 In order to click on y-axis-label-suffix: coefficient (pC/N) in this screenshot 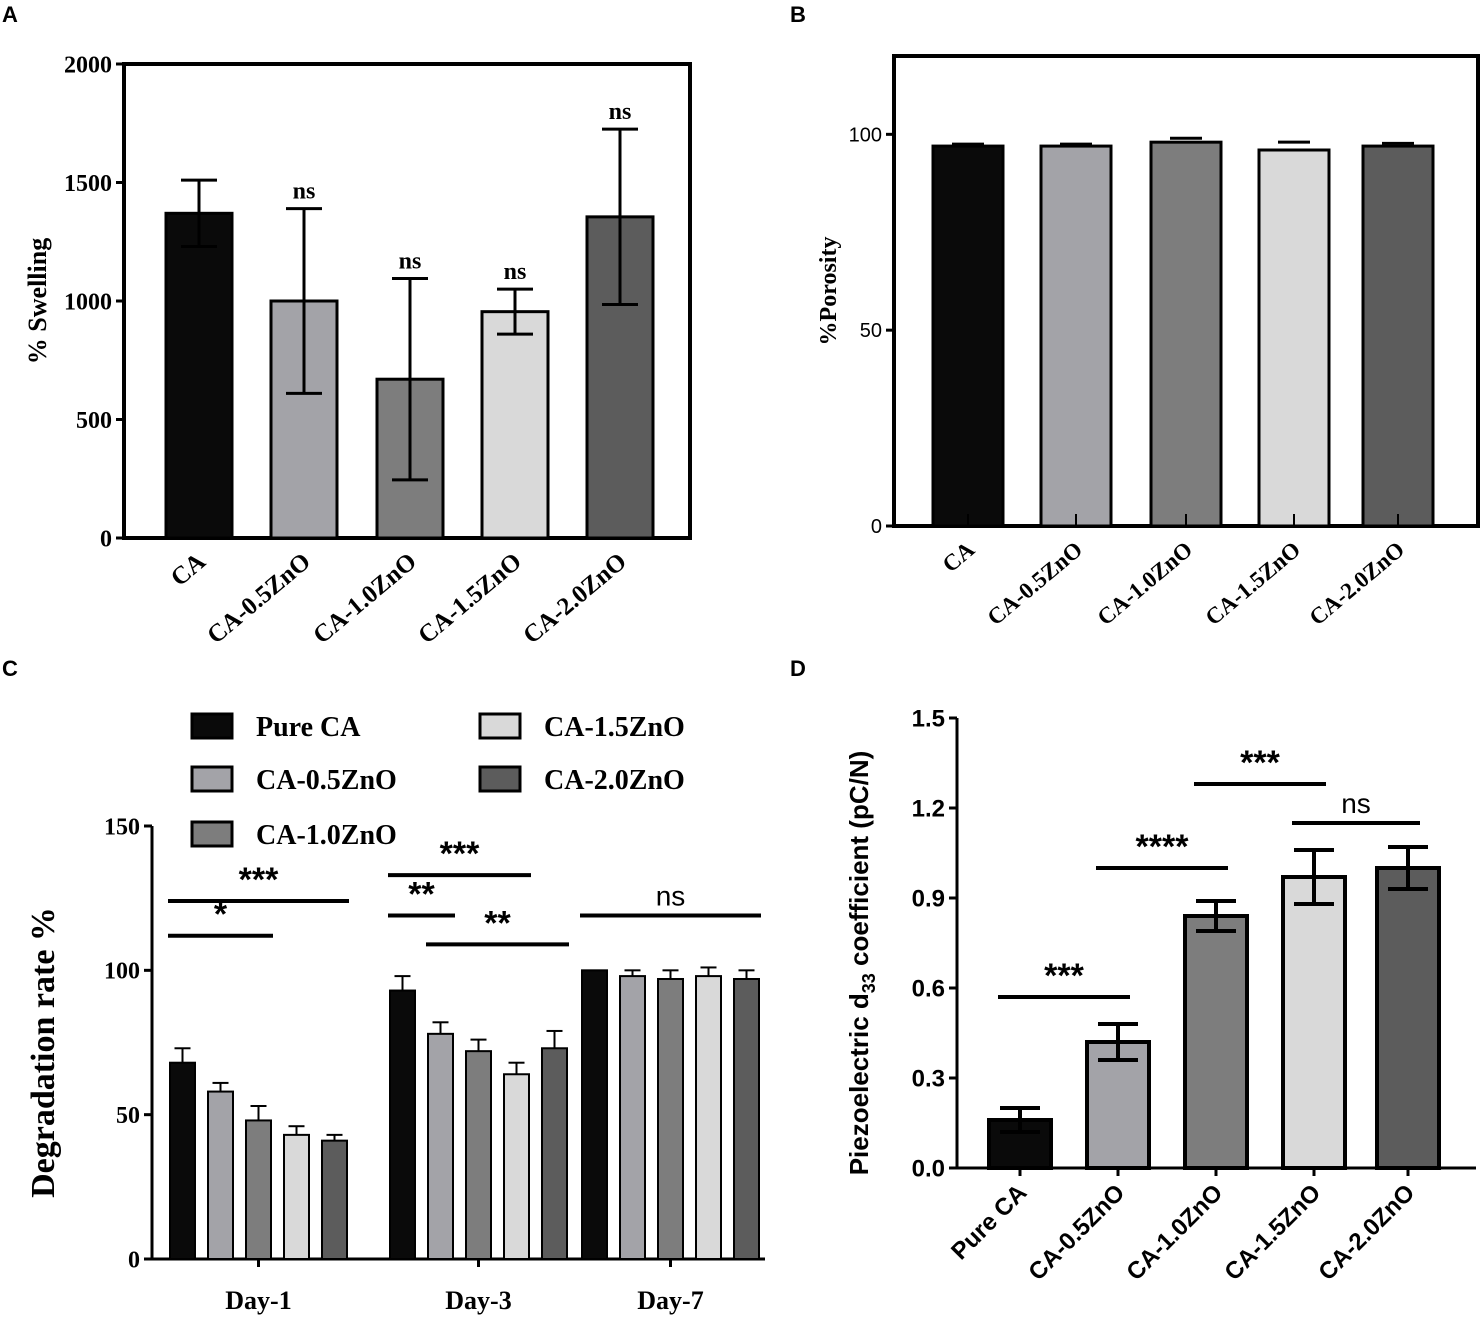, I will do `click(859, 862)`.